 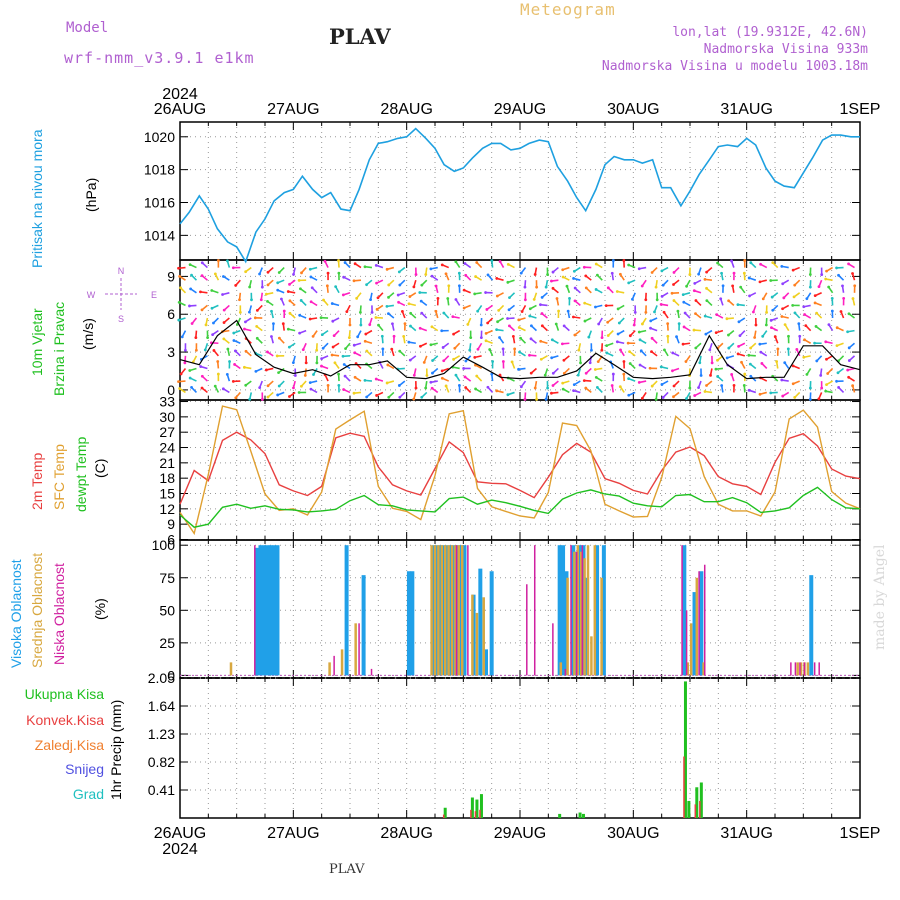 What do you see at coordinates (171, 276) in the screenshot?
I see `y-tick-label: 9` at bounding box center [171, 276].